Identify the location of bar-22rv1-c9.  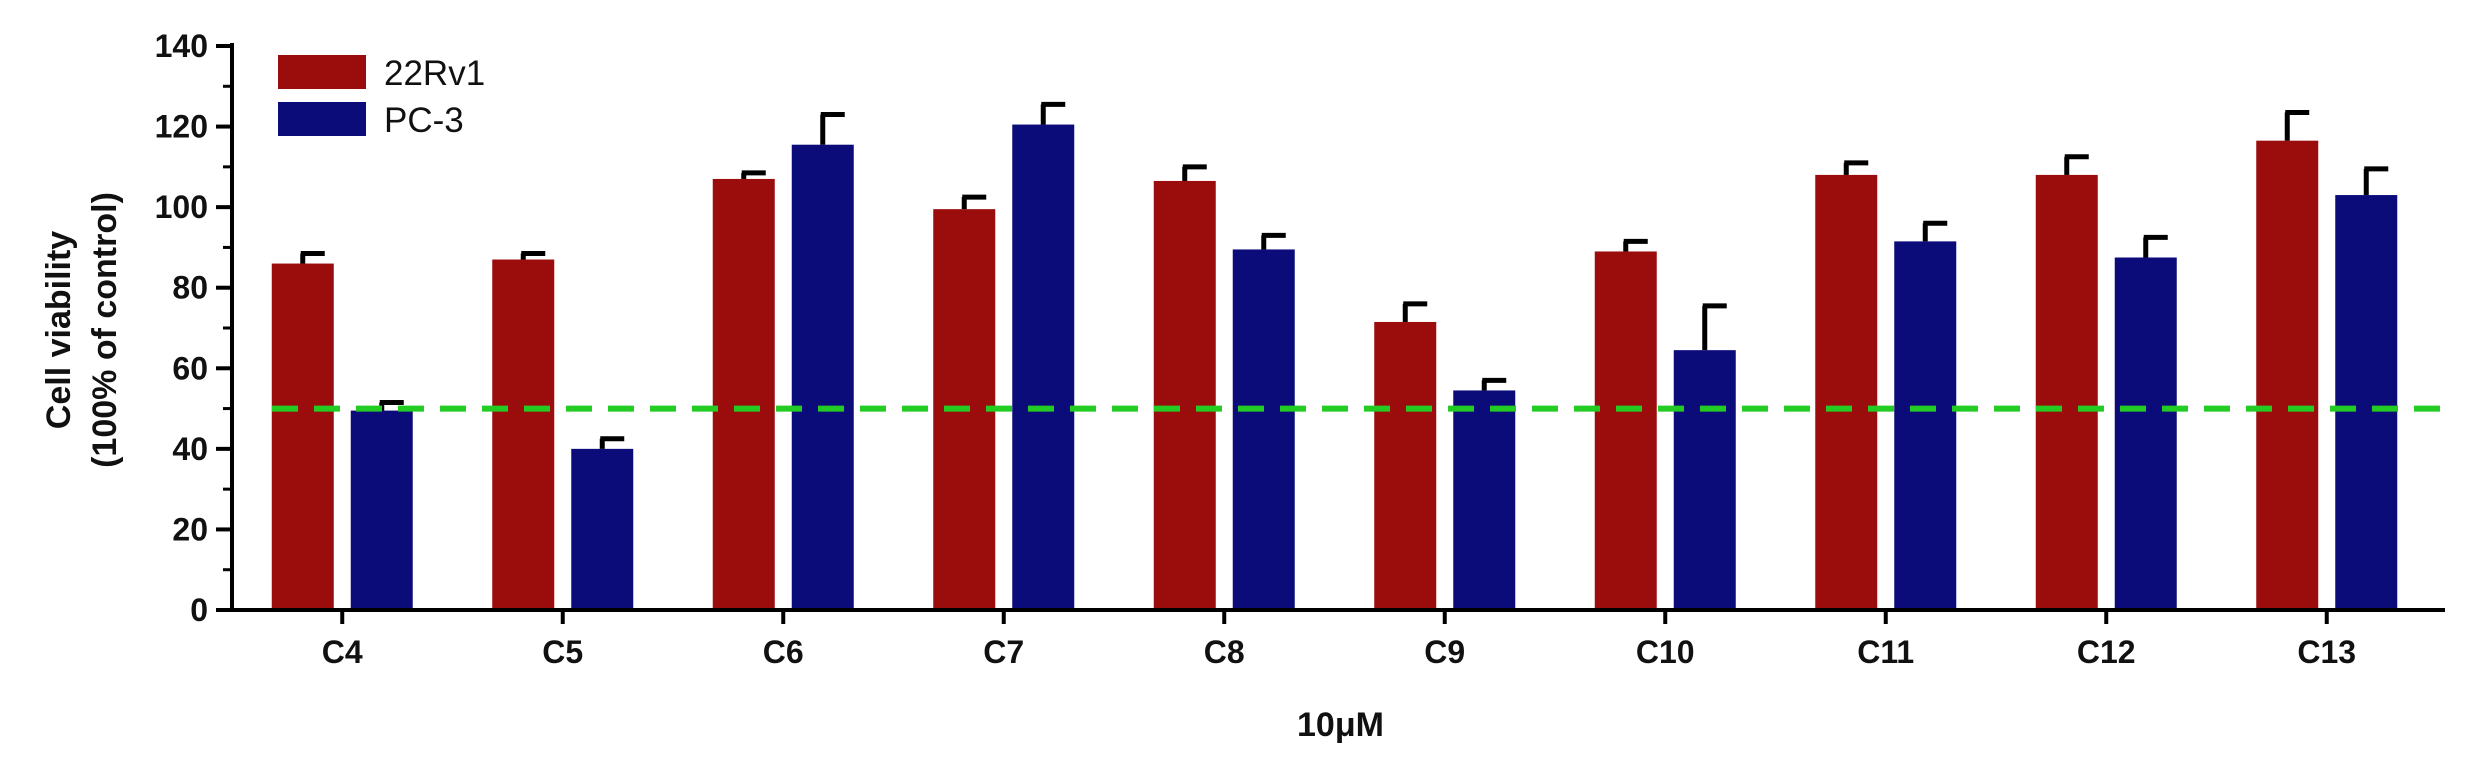
(1405, 465).